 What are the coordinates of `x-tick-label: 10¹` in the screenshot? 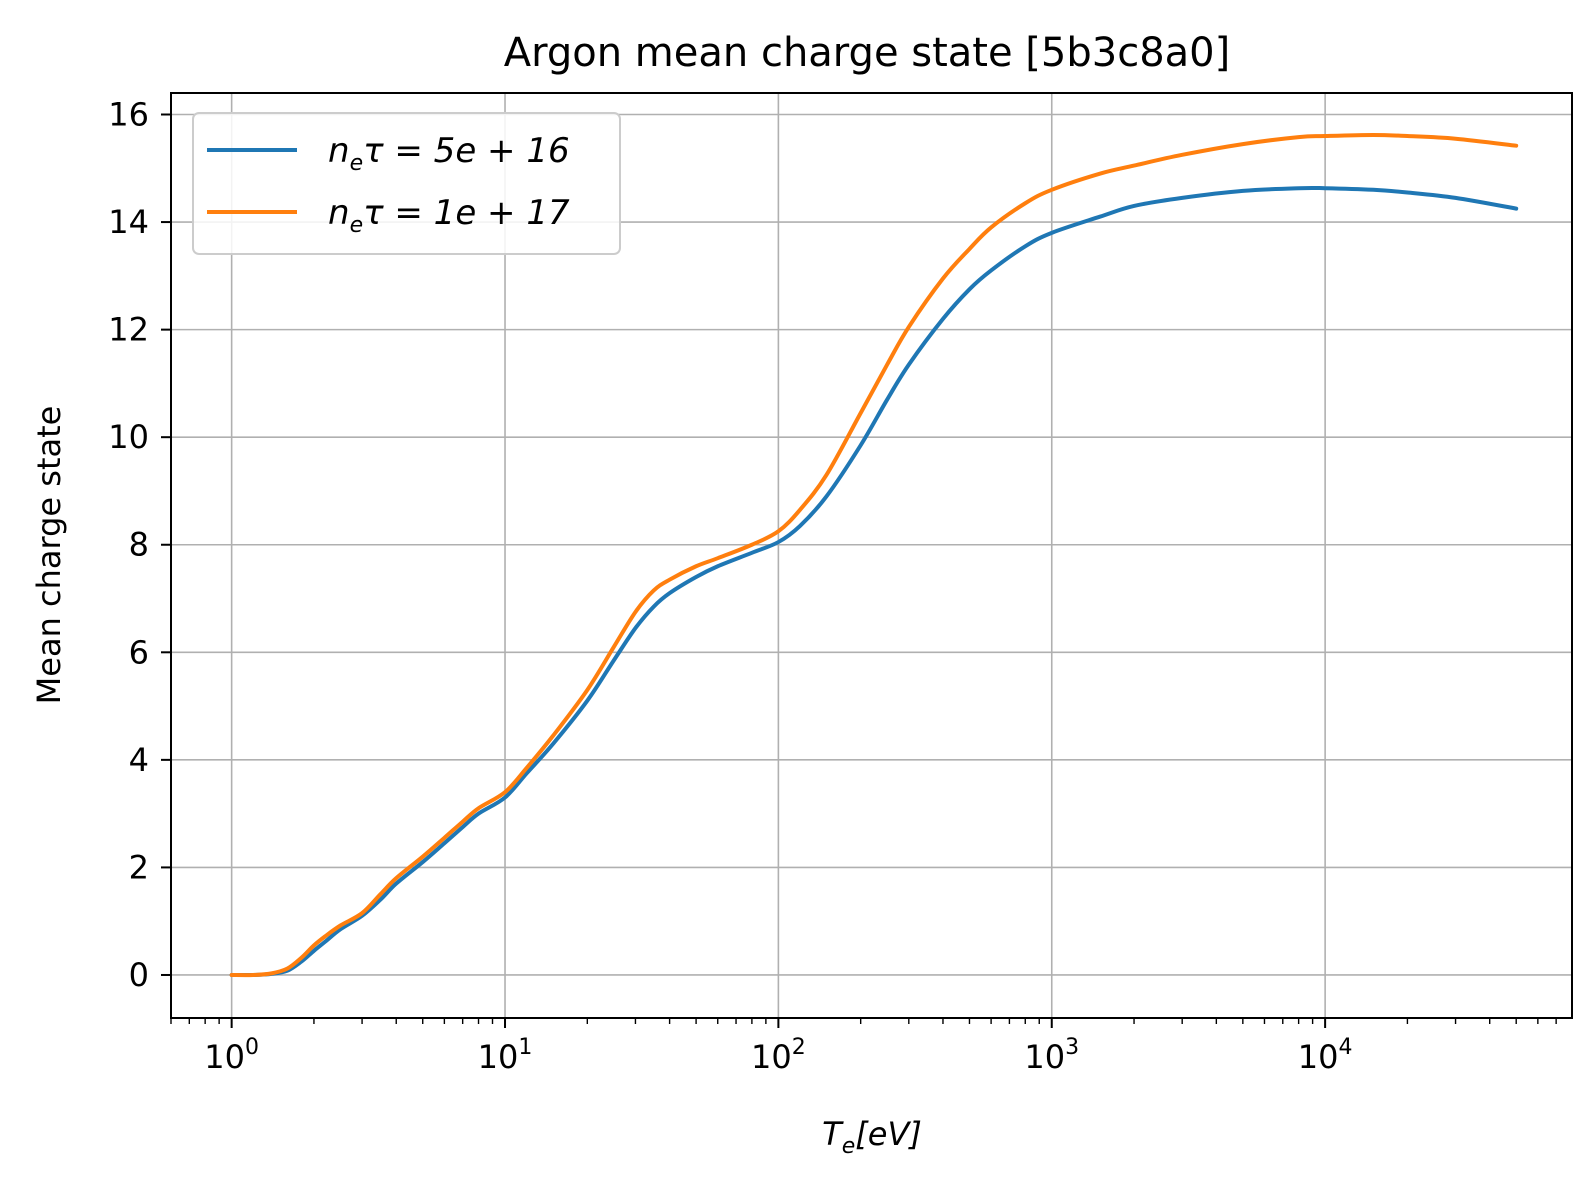 It's located at (505, 1055).